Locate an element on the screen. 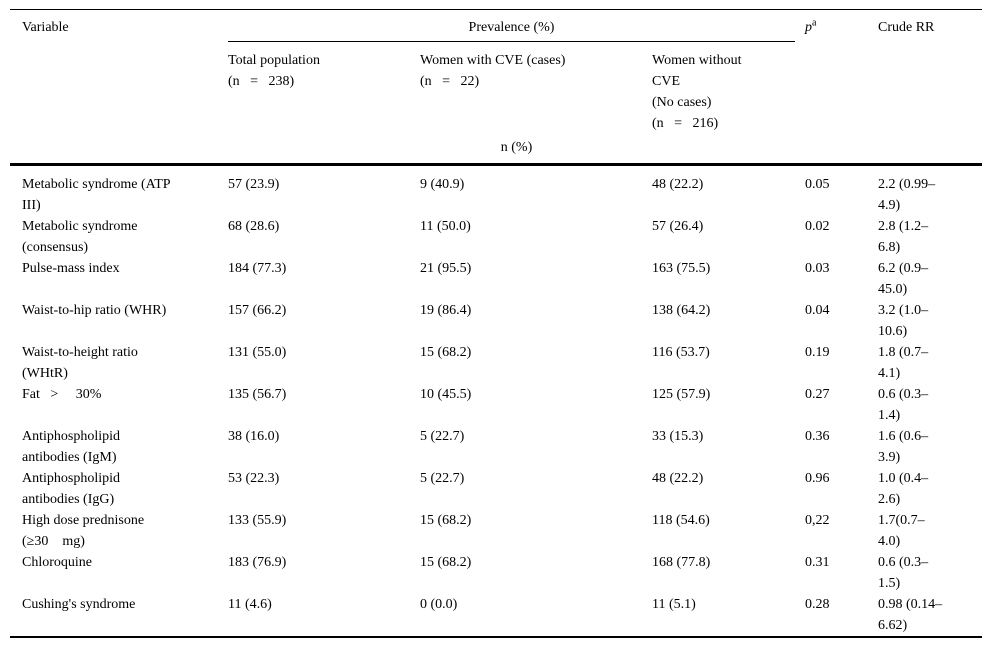 The width and height of the screenshot is (992, 645). p-value-cell: 0.03 is located at coordinates (817, 268).